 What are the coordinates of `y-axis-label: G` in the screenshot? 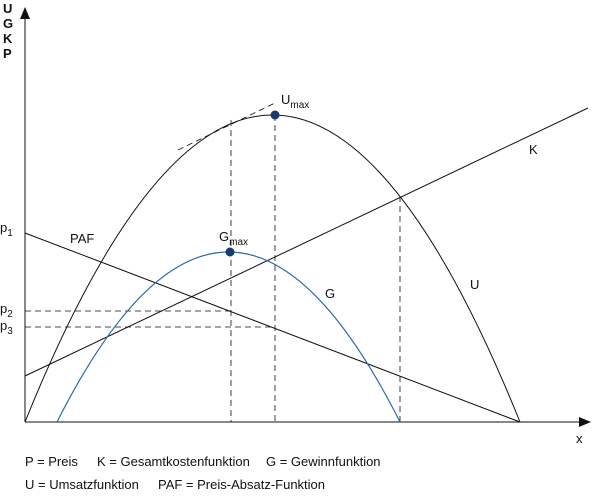 It's located at (8, 23).